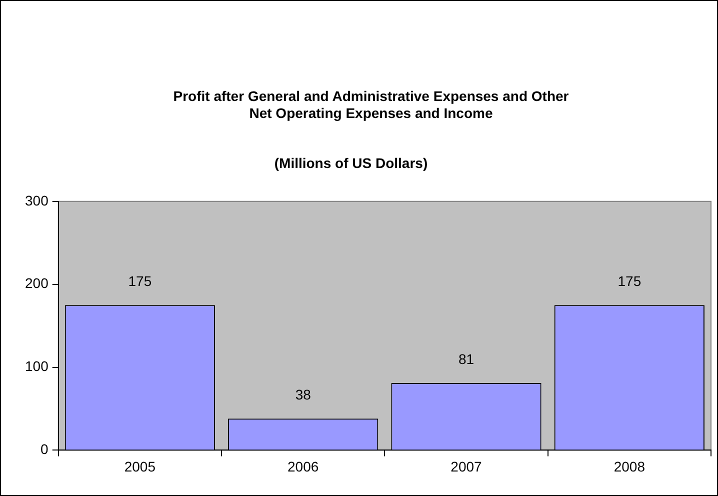 This screenshot has width=718, height=496. What do you see at coordinates (37, 200) in the screenshot?
I see `y-tick-label: 300` at bounding box center [37, 200].